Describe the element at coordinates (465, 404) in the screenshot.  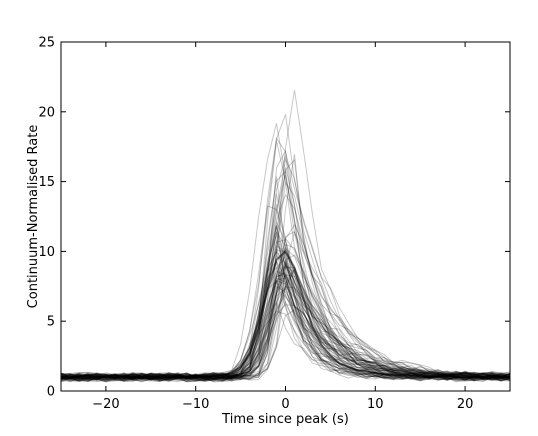
I see `x-tick-label: 20` at that location.